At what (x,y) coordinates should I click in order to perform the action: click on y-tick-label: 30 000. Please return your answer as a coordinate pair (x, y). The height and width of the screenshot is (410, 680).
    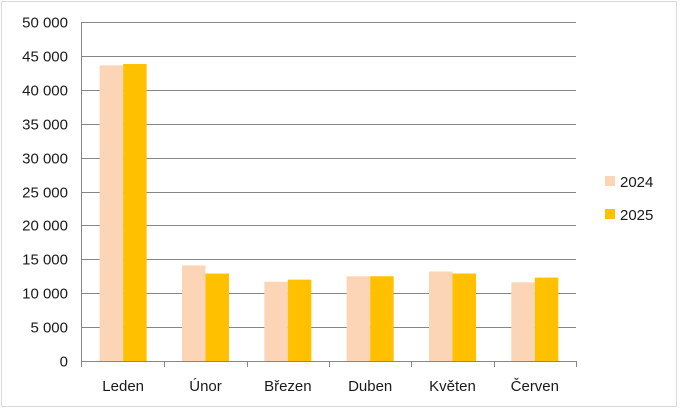
    Looking at the image, I should click on (45, 159).